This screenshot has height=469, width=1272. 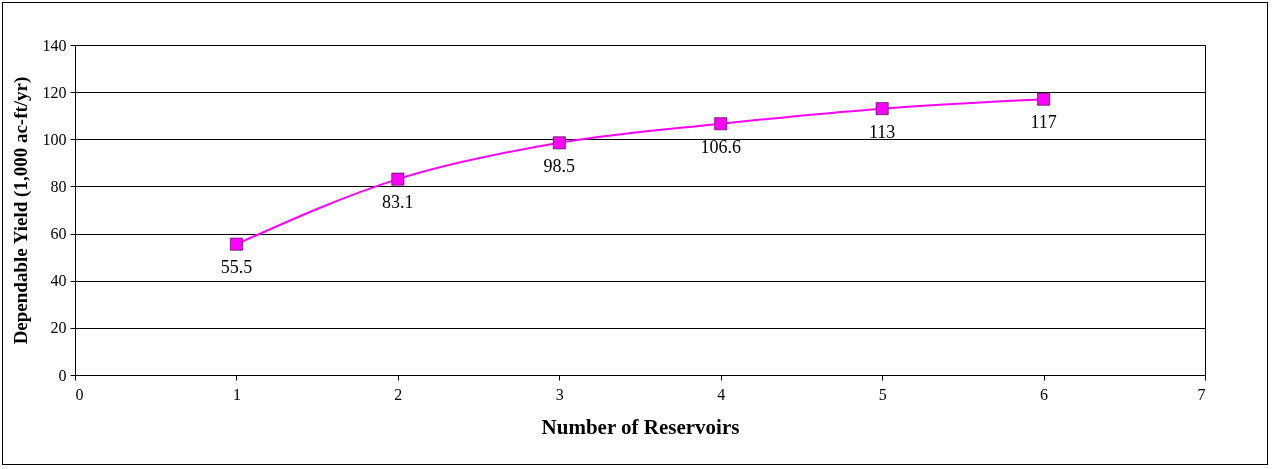 I want to click on x-tick-label: 6, so click(x=1044, y=394).